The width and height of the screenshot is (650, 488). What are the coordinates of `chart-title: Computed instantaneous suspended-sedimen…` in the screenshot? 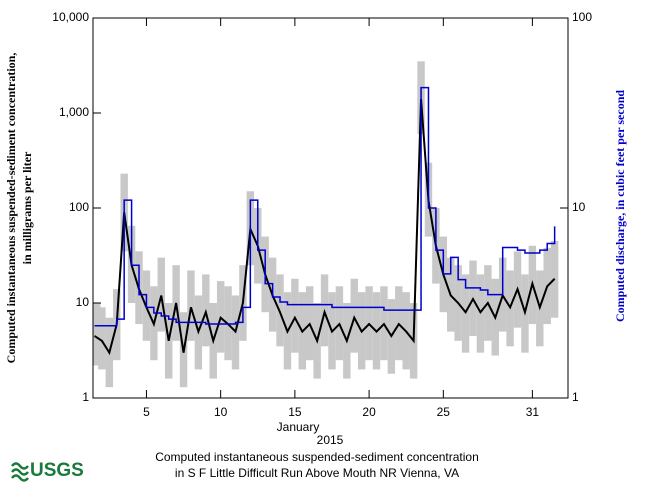 It's located at (317, 457).